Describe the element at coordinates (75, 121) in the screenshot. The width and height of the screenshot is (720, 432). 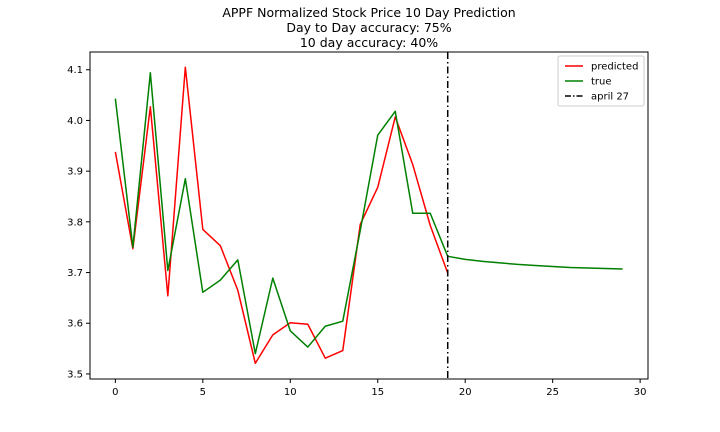
I see `y-tick-label: 4.0` at that location.